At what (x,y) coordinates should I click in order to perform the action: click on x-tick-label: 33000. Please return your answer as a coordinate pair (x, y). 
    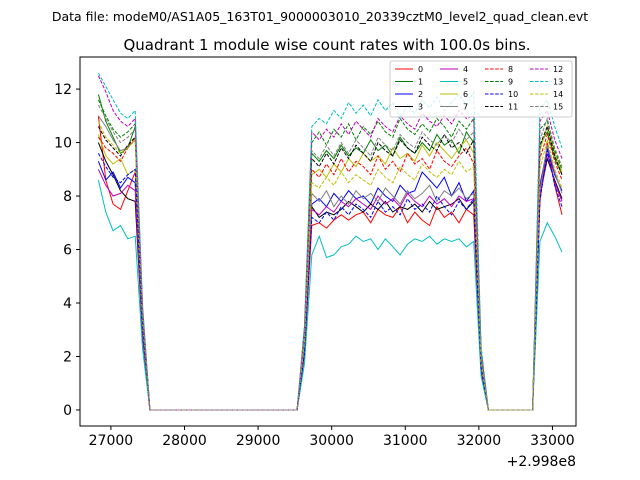
    Looking at the image, I should click on (552, 441).